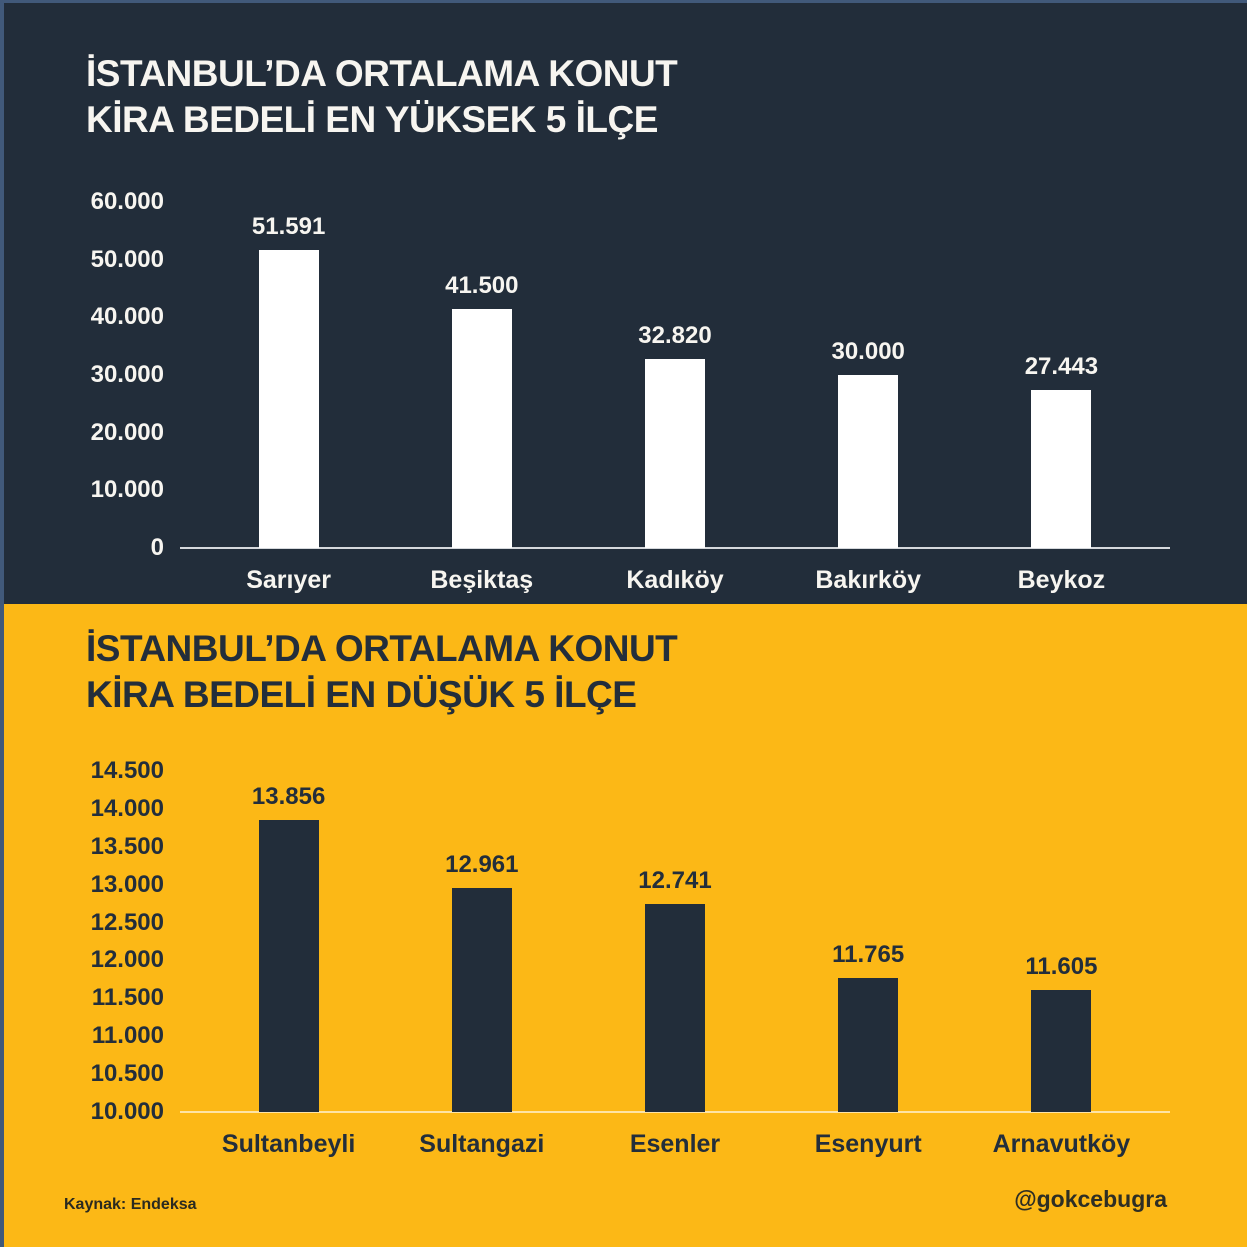 The image size is (1247, 1247). I want to click on bottom-chart-title-line-2: KİRA BEDELİ EN DÜŞÜK 5 İLÇE, so click(361, 694).